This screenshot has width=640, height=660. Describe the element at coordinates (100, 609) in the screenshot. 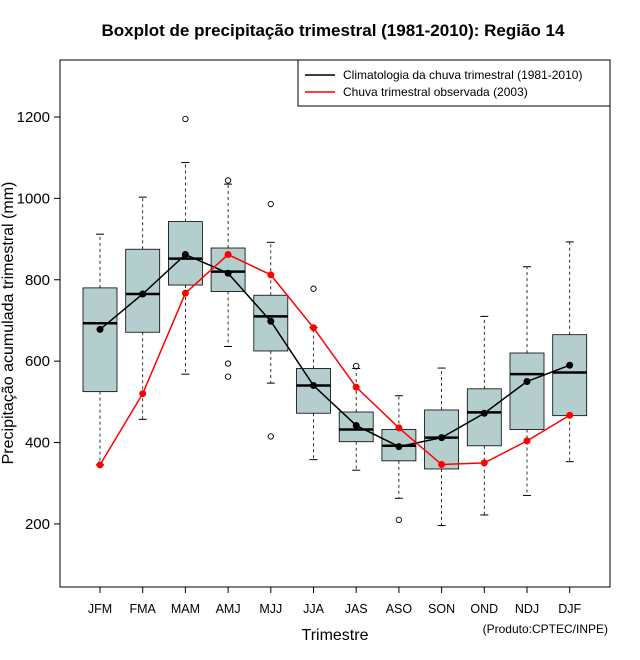

I see `x-tick-label: JFM` at that location.